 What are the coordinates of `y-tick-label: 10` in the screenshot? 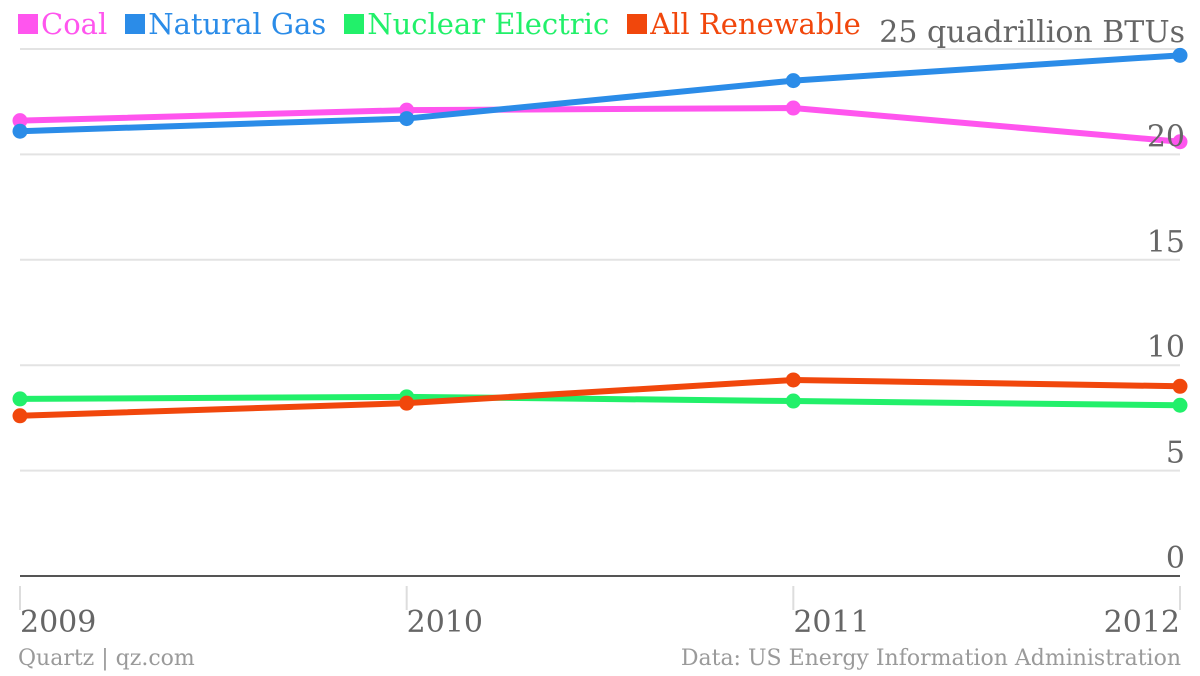 It's located at (1166, 347).